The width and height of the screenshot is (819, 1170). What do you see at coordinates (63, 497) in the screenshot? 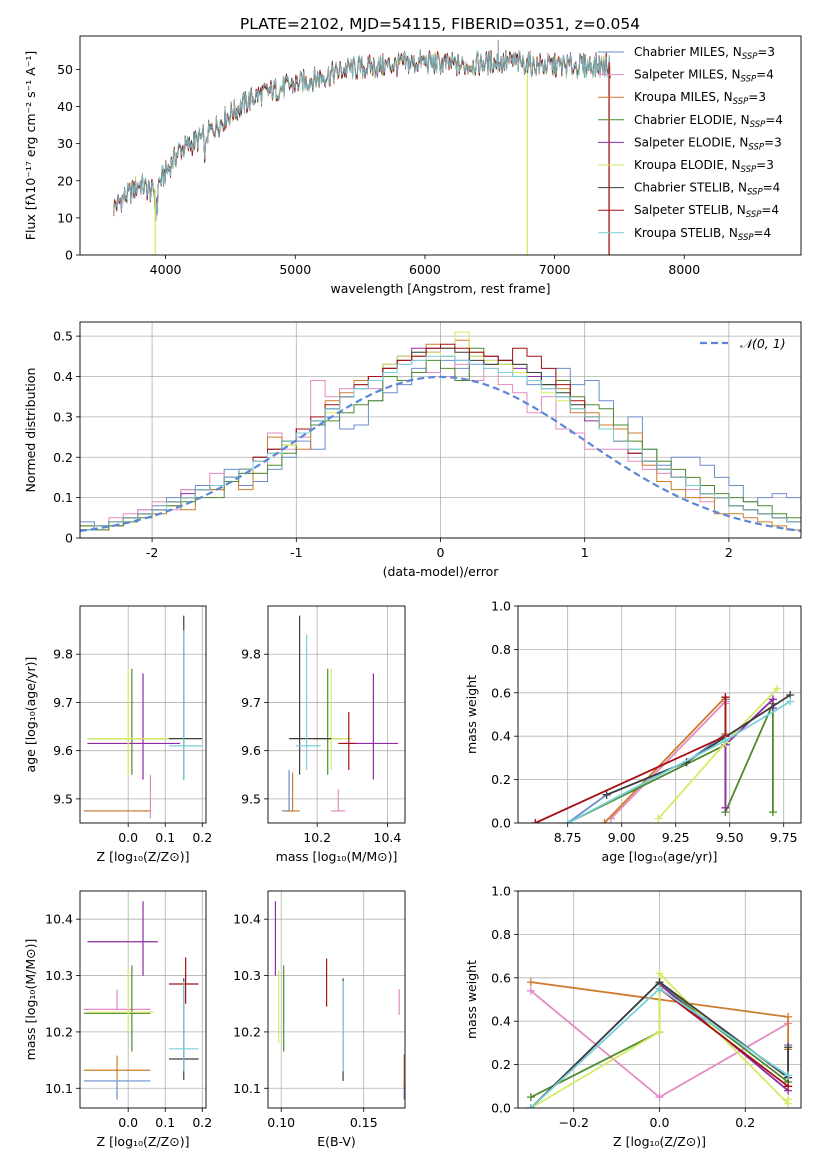
I see `y-tick-label: 0.1` at bounding box center [63, 497].